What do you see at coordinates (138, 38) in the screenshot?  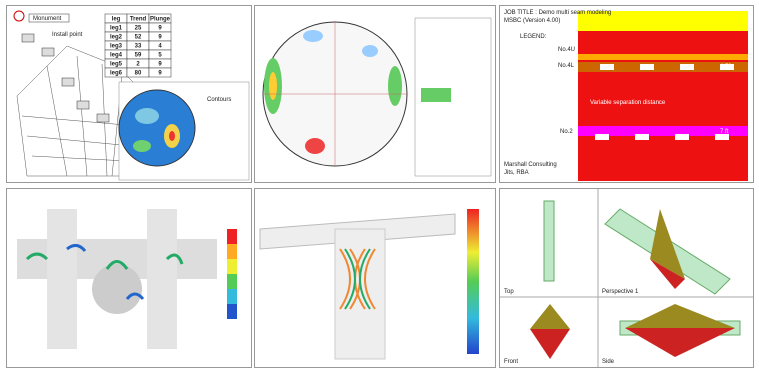 I see `table-text: 52` at bounding box center [138, 38].